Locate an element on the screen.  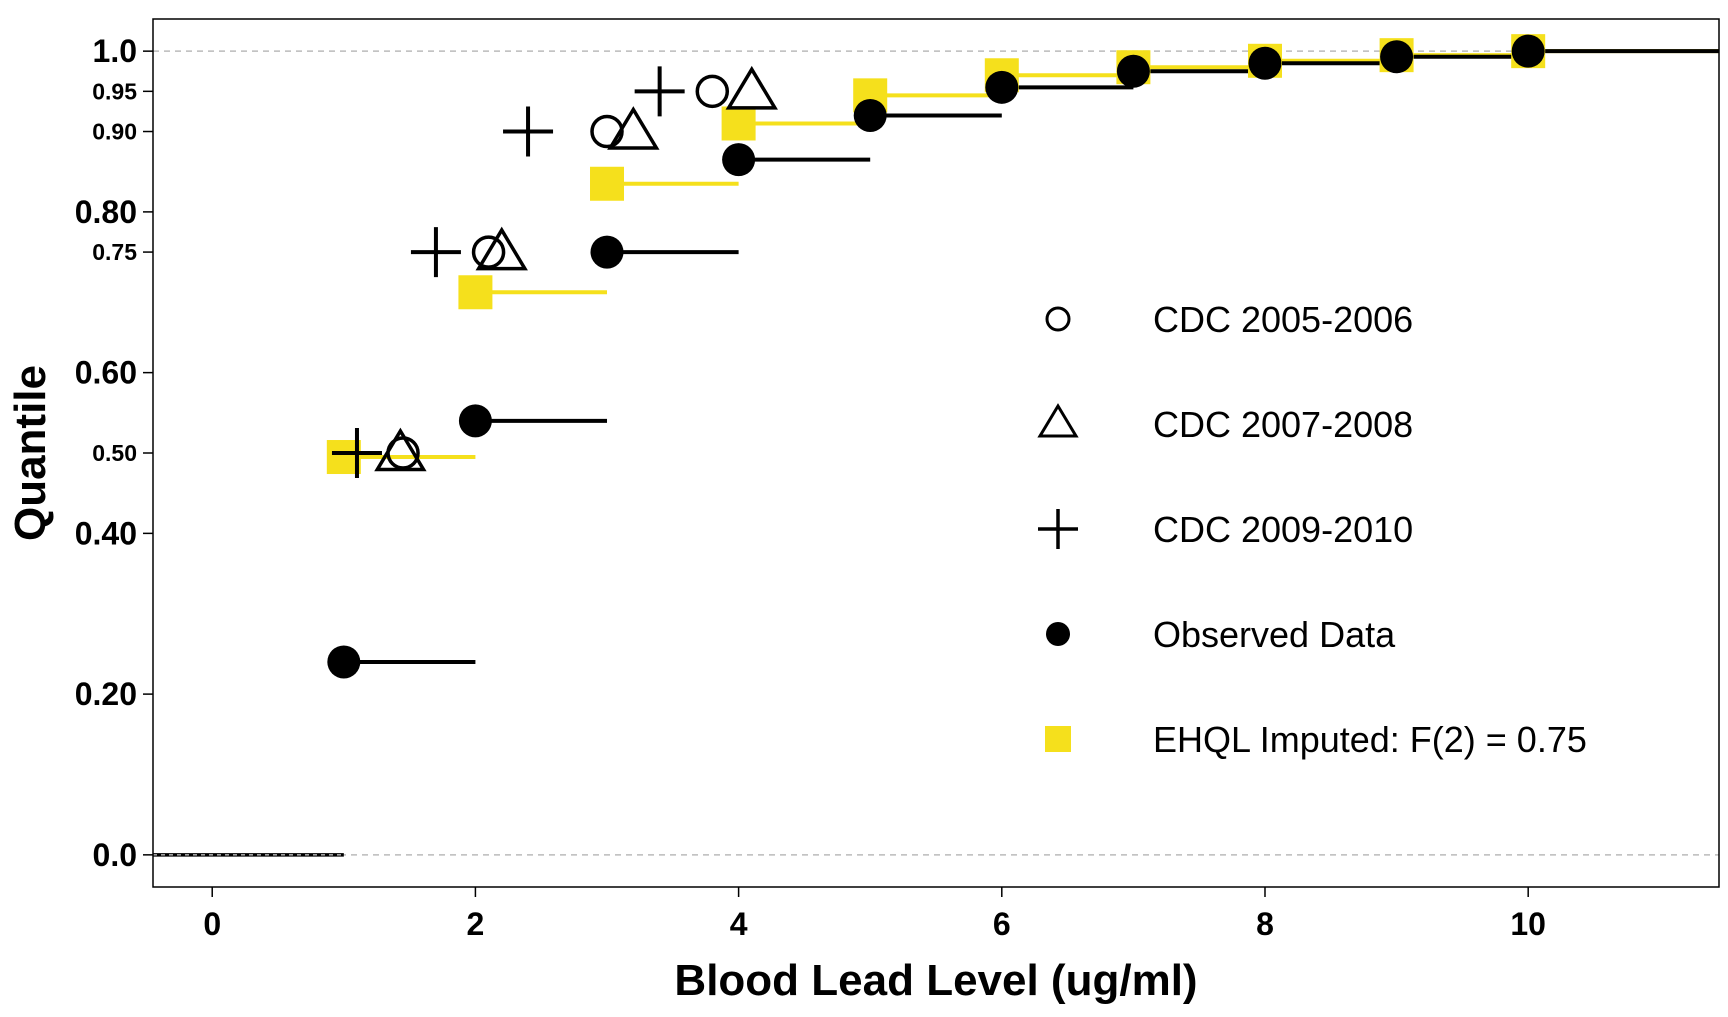
y-tick-label: 0.40 is located at coordinates (106, 533).